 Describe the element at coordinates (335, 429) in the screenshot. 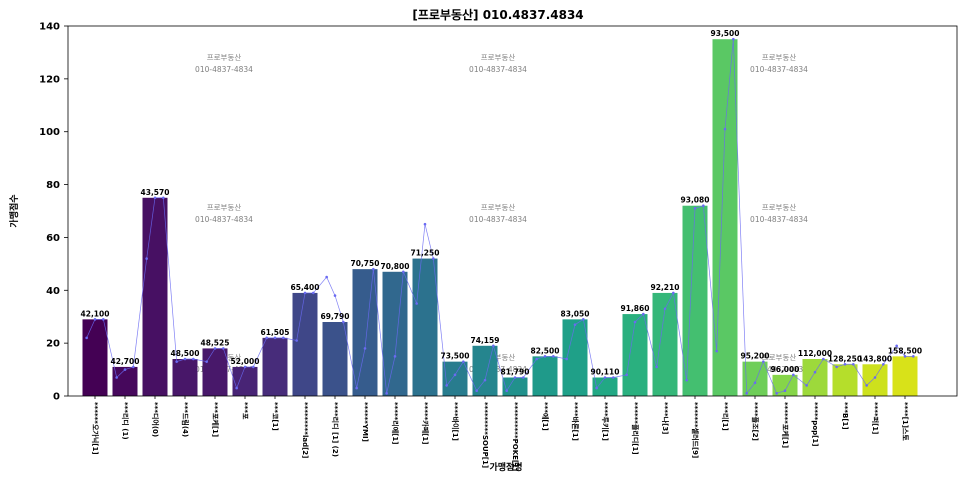

I see `x-tick-label: ****리디 [1] (2)` at that location.